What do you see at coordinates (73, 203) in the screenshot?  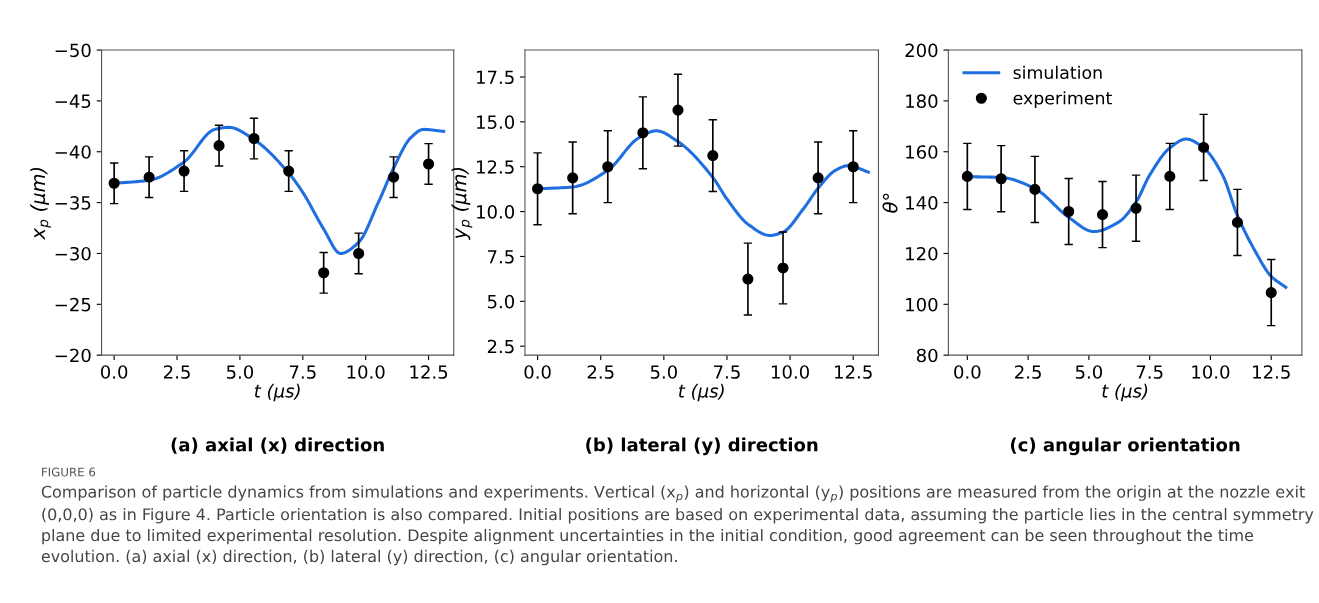 I see `y-tick-label: −35` at bounding box center [73, 203].